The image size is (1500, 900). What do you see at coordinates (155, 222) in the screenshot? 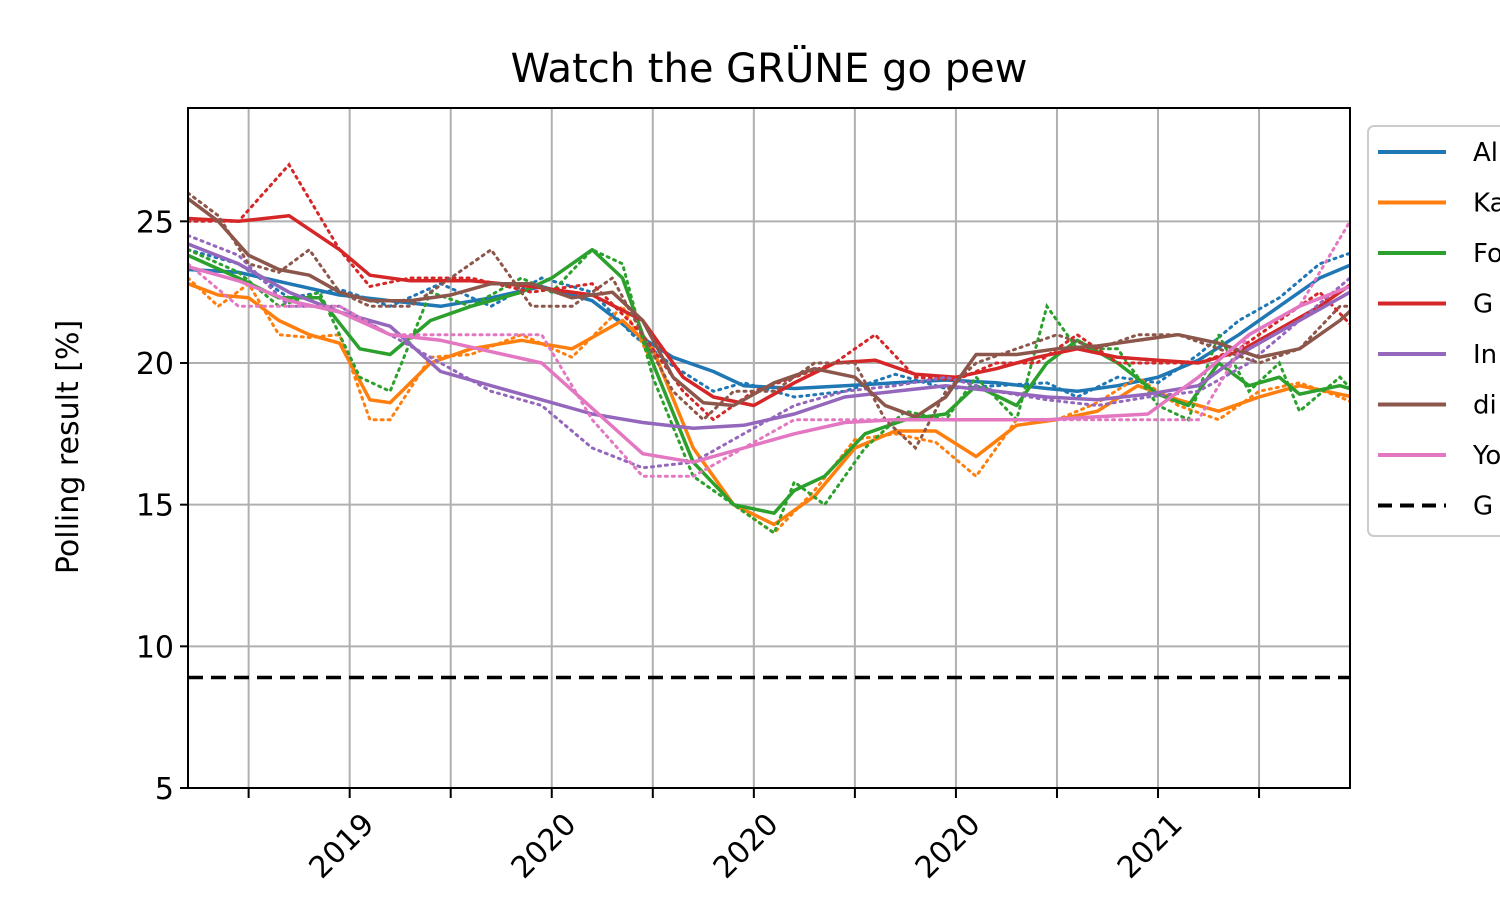
I see `y-tick-label: 25` at bounding box center [155, 222].